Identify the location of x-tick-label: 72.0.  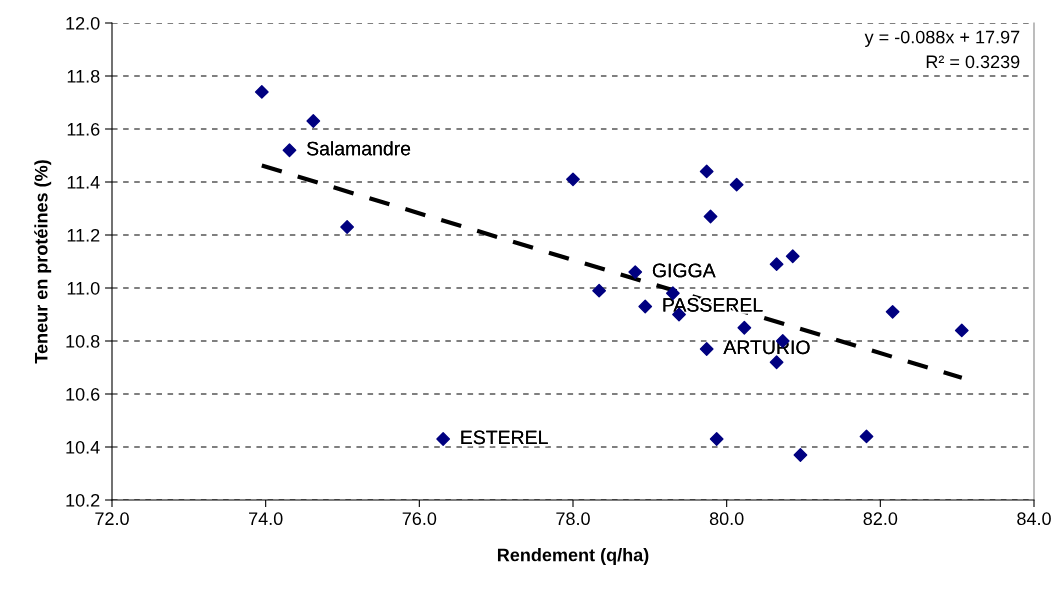
(112, 519).